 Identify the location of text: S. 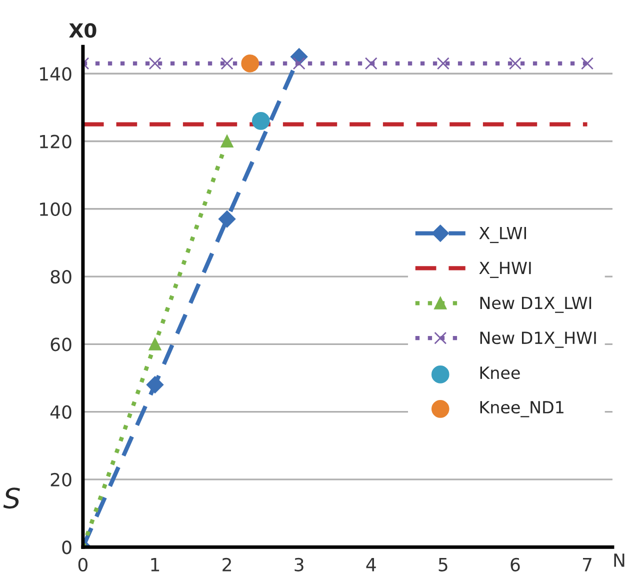
(11, 498).